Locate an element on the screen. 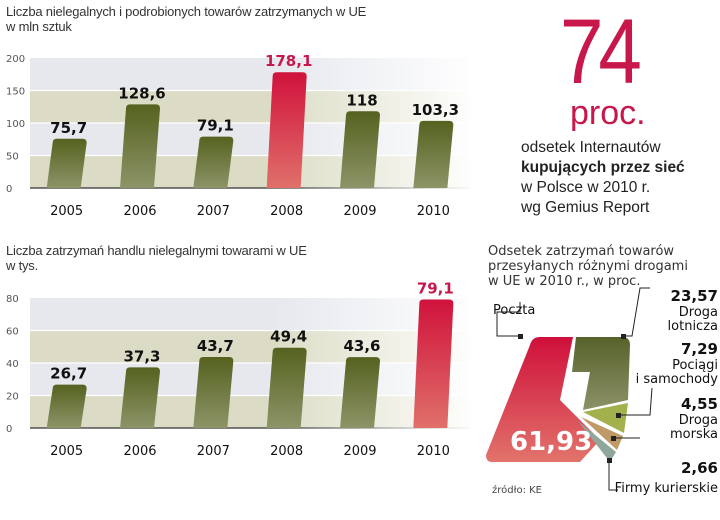 The width and height of the screenshot is (720, 520). marker-lotnicza is located at coordinates (623, 336).